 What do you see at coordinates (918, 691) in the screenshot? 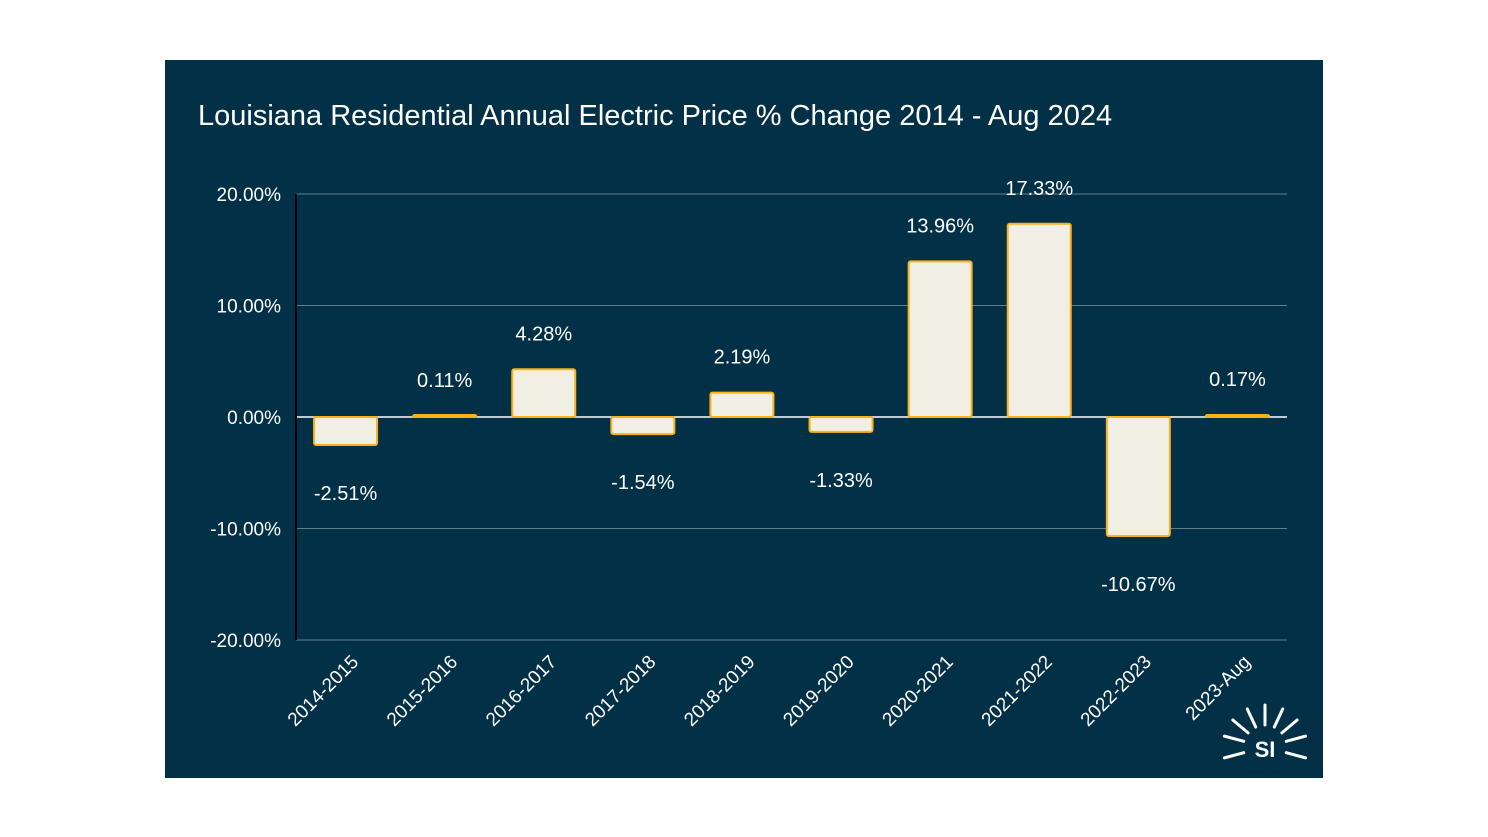
I see `x-tick-label: 2020-2021` at bounding box center [918, 691].